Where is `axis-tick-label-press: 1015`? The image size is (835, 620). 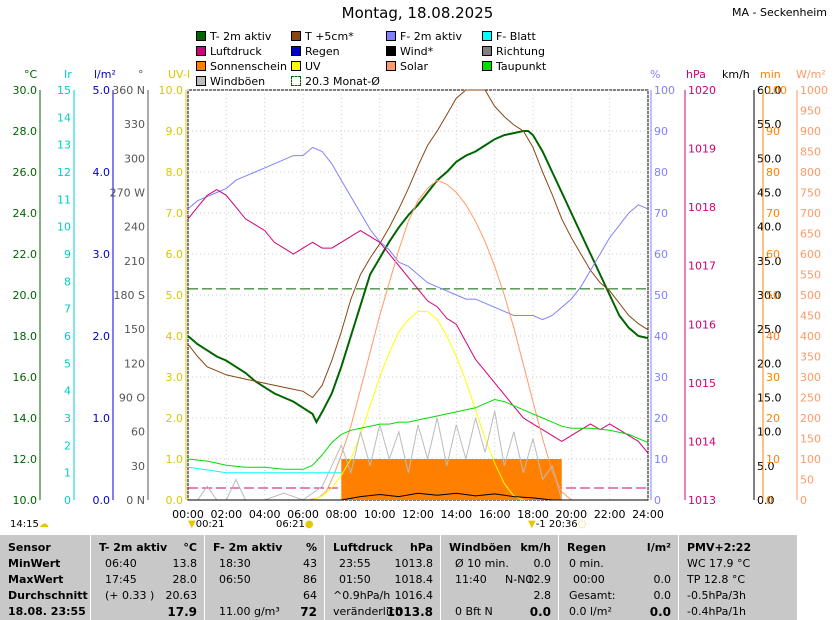
axis-tick-label-press: 1015 is located at coordinates (702, 383).